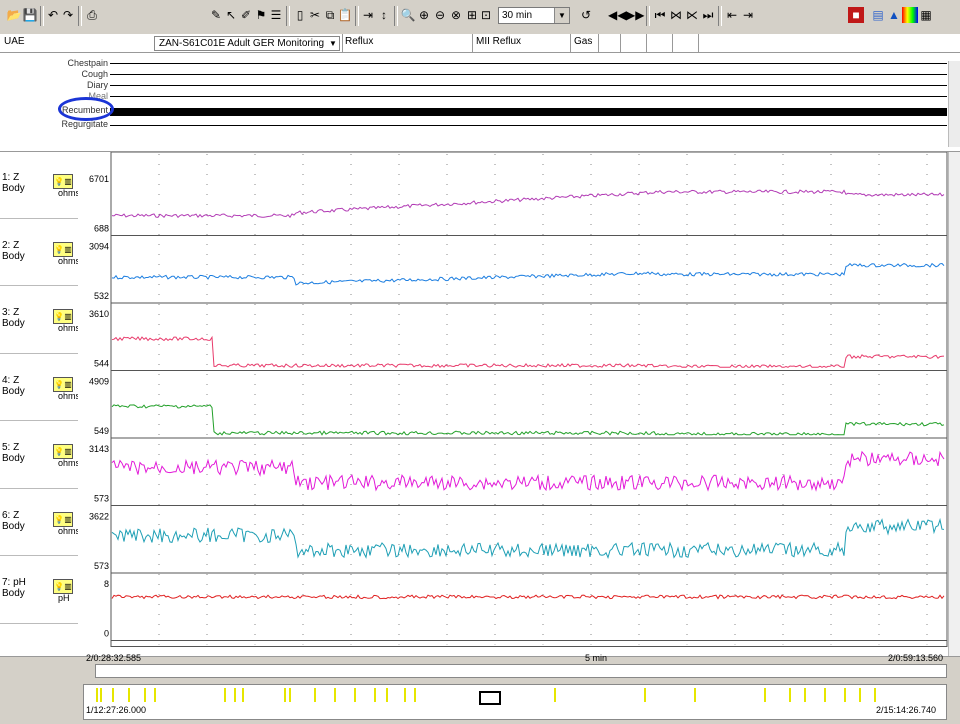  I want to click on save-icon: 💾, so click(30, 15).